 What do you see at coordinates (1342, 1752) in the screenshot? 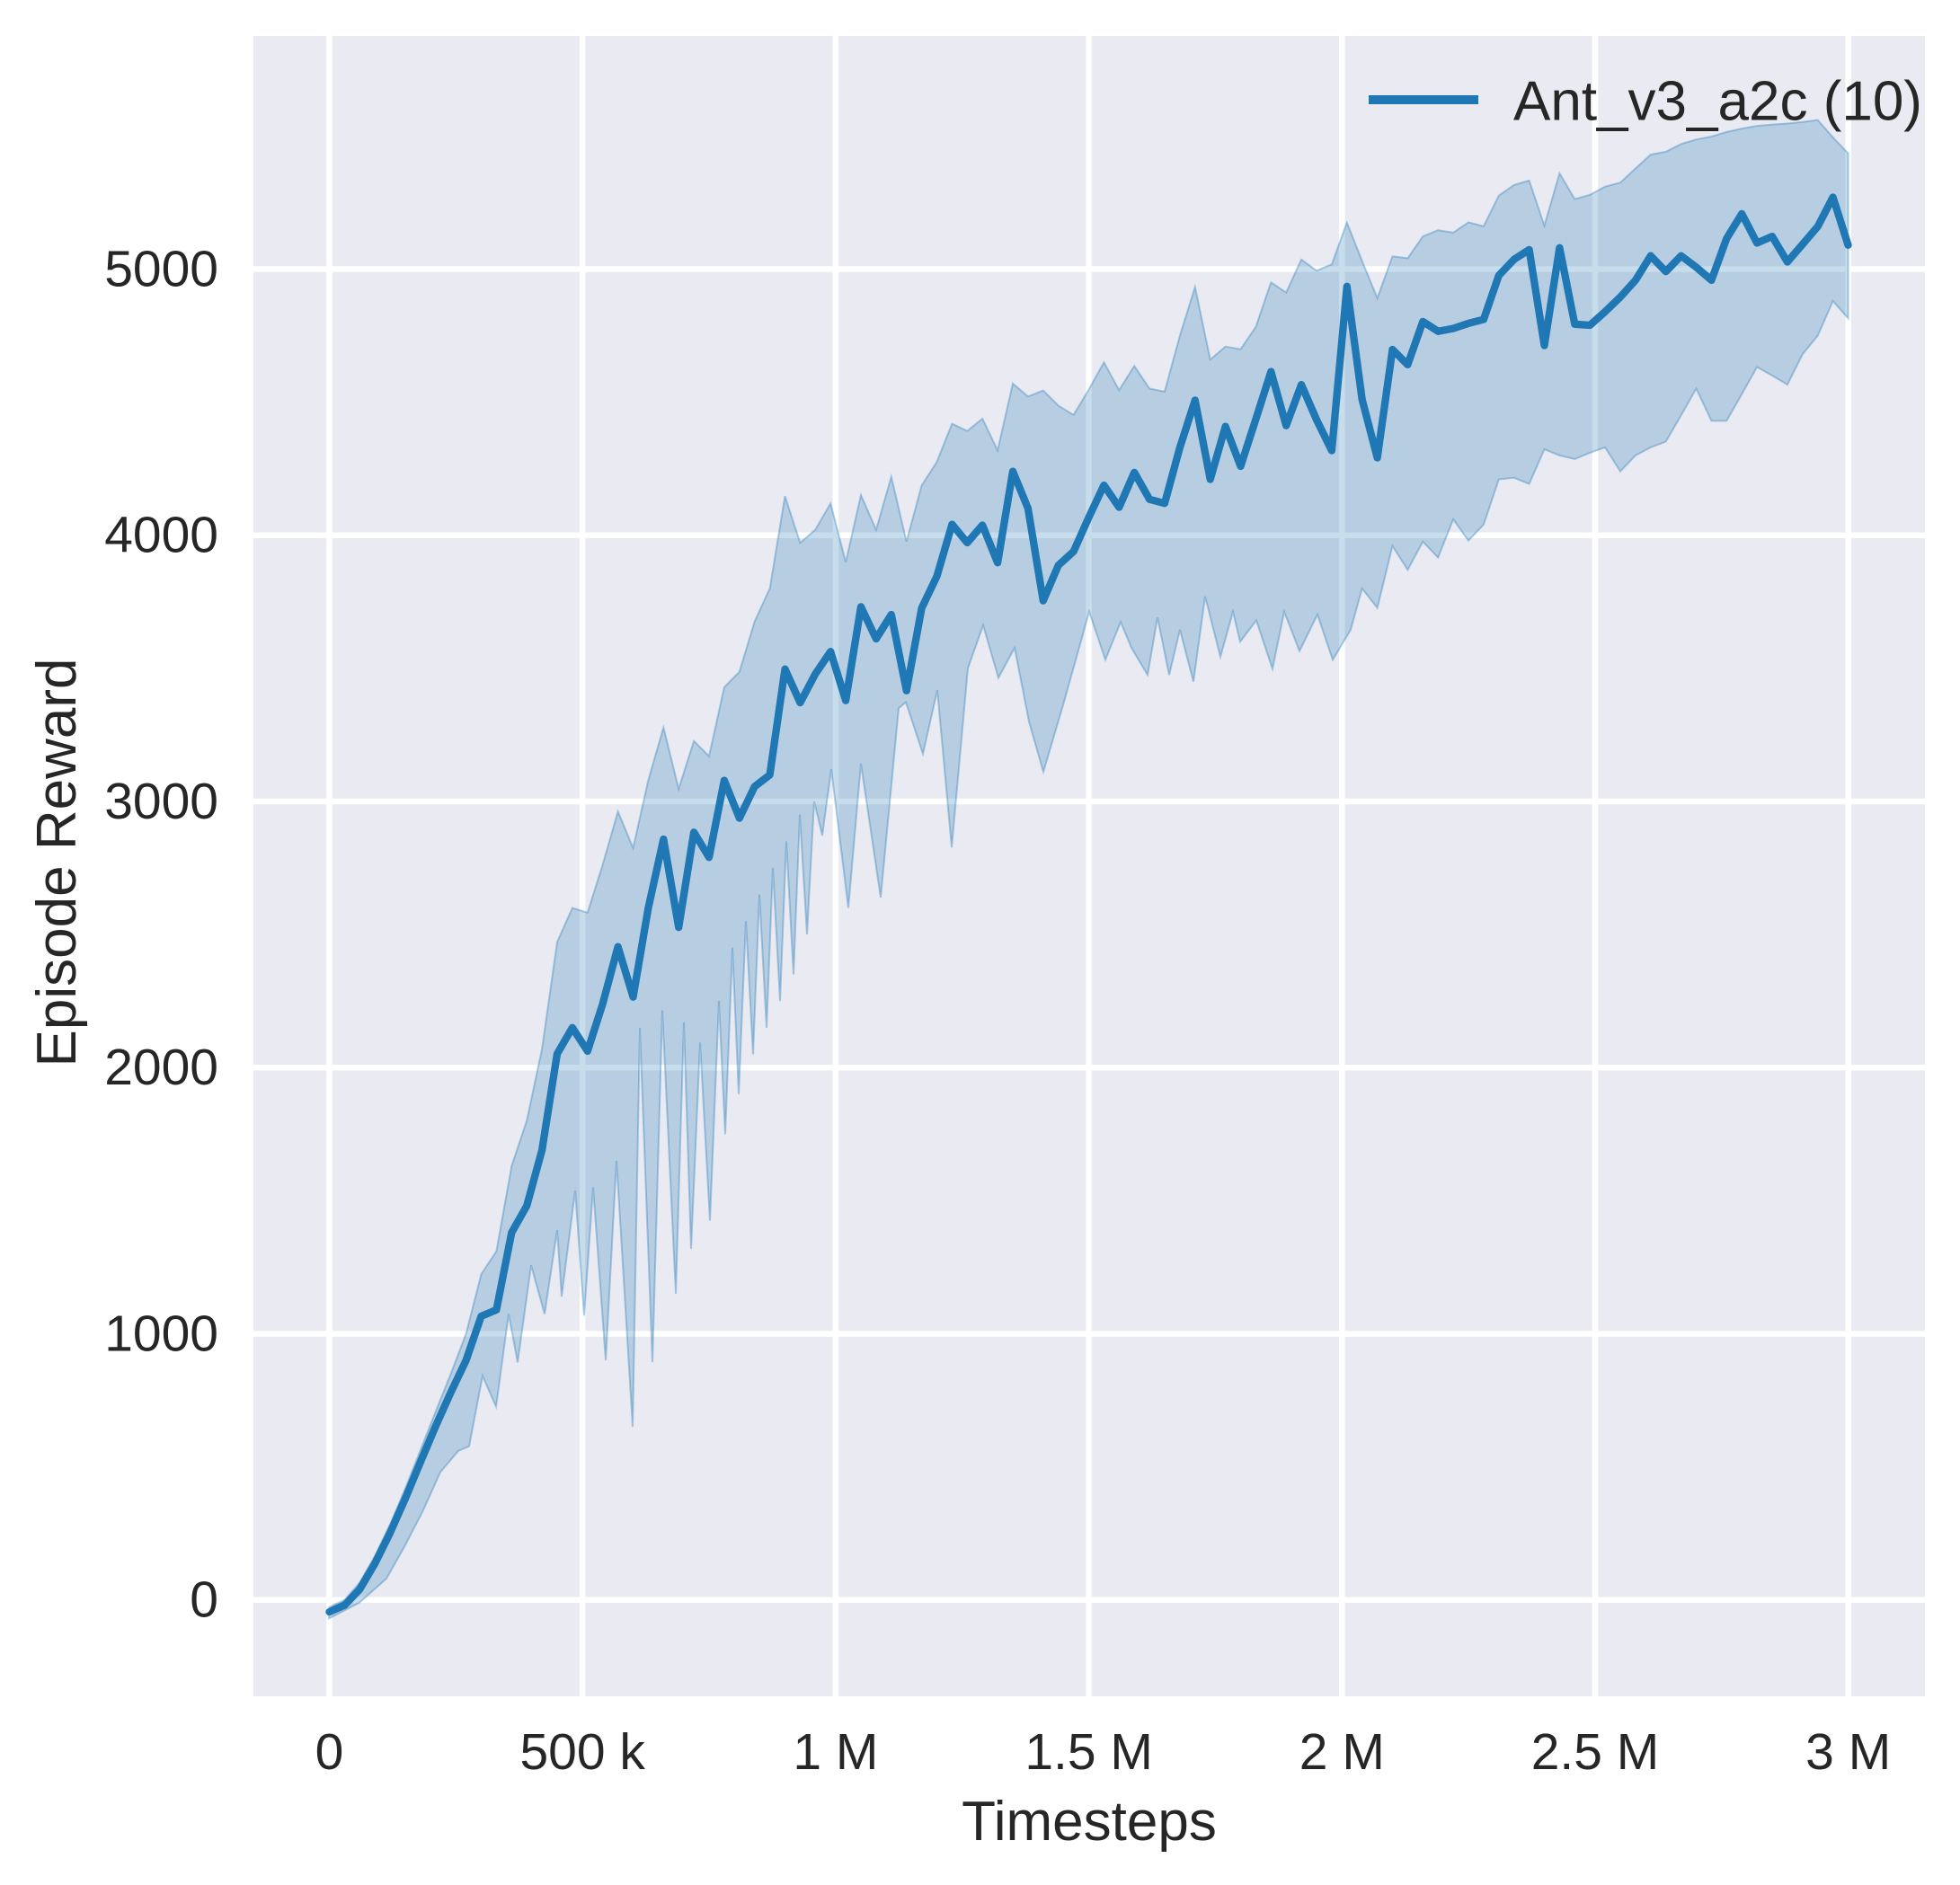
I see `svg-text: 2 M` at bounding box center [1342, 1752].